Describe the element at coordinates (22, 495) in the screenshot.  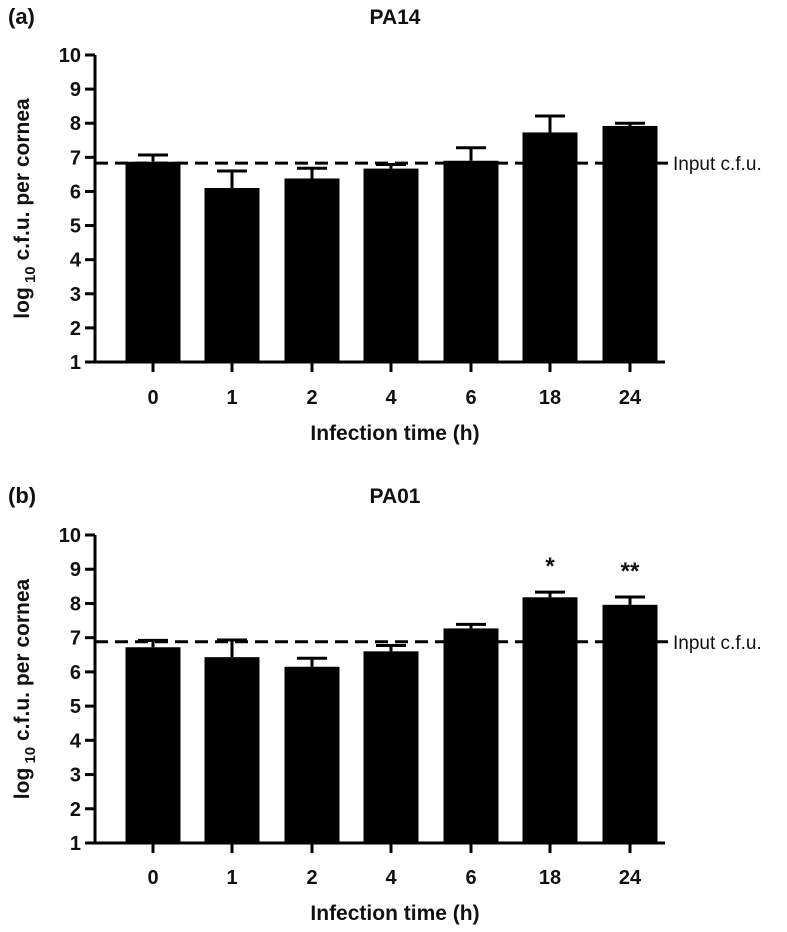
I see `panel-label: (b)` at that location.